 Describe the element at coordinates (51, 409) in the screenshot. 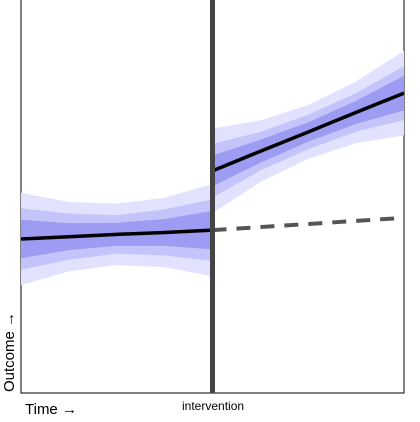

I see `x-axis-label: Time →` at that location.